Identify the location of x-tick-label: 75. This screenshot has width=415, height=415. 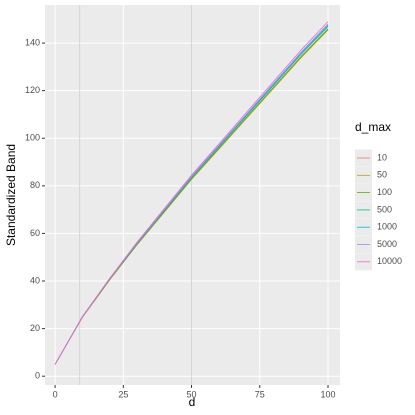
(260, 394).